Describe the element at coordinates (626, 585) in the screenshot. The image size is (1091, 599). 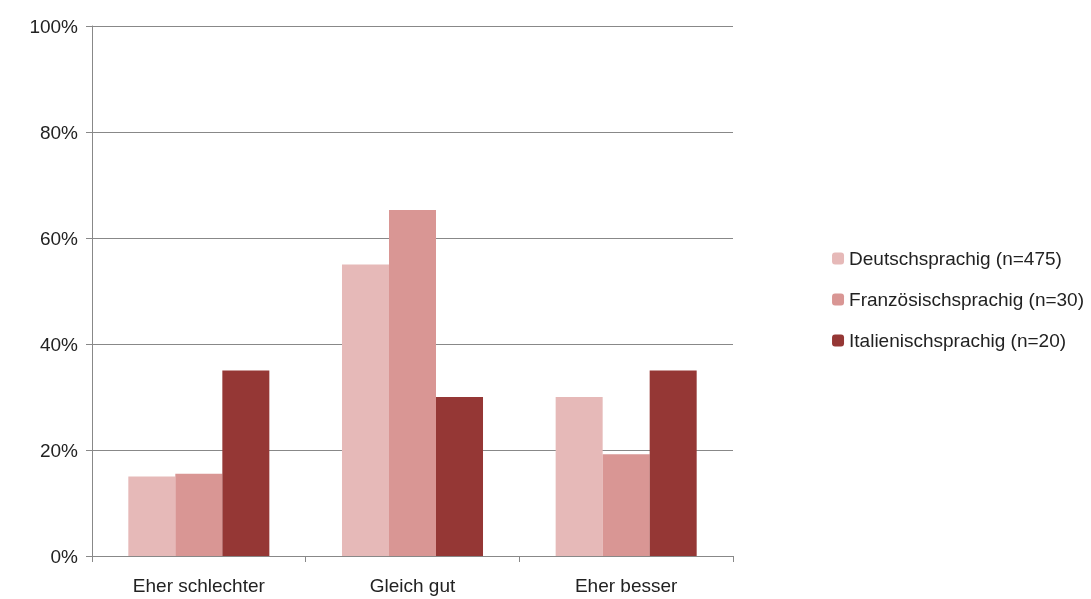
I see `x-tick-label: Eher besser` at that location.